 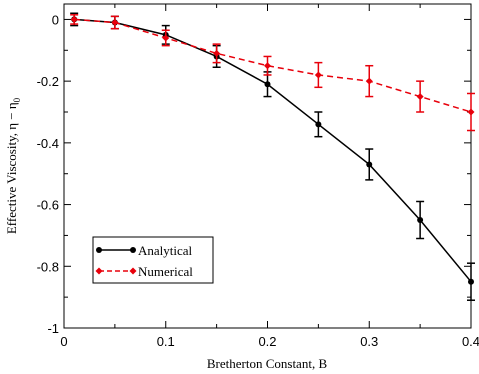 What do you see at coordinates (48, 143) in the screenshot?
I see `y-tick-label: -0.4` at bounding box center [48, 143].